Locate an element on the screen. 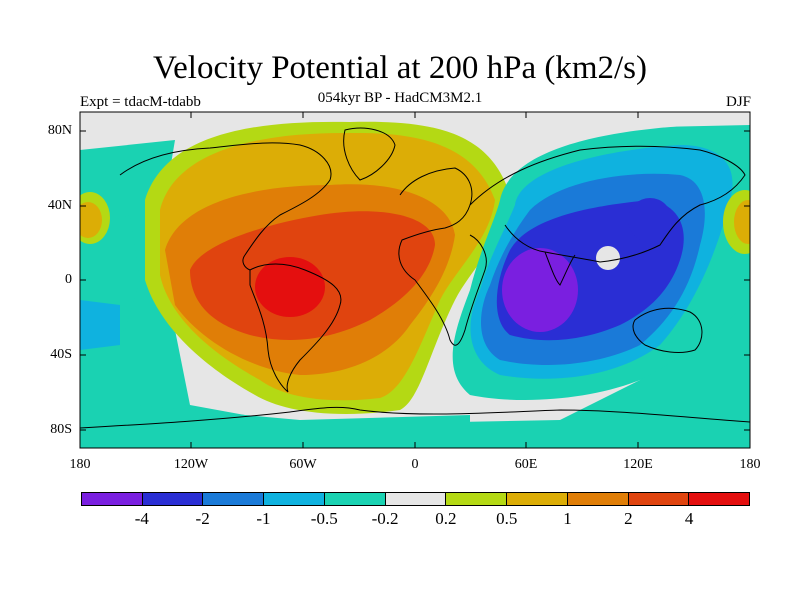  lat-label-0: 0 is located at coordinates (68, 279).